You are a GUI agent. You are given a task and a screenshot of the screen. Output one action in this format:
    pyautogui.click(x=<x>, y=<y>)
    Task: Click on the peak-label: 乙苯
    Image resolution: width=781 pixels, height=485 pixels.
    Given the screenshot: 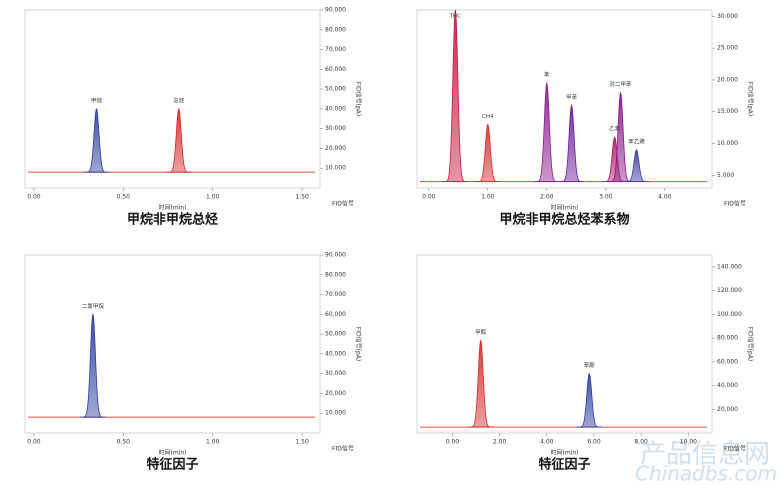 What is the action you would take?
    pyautogui.click(x=615, y=129)
    